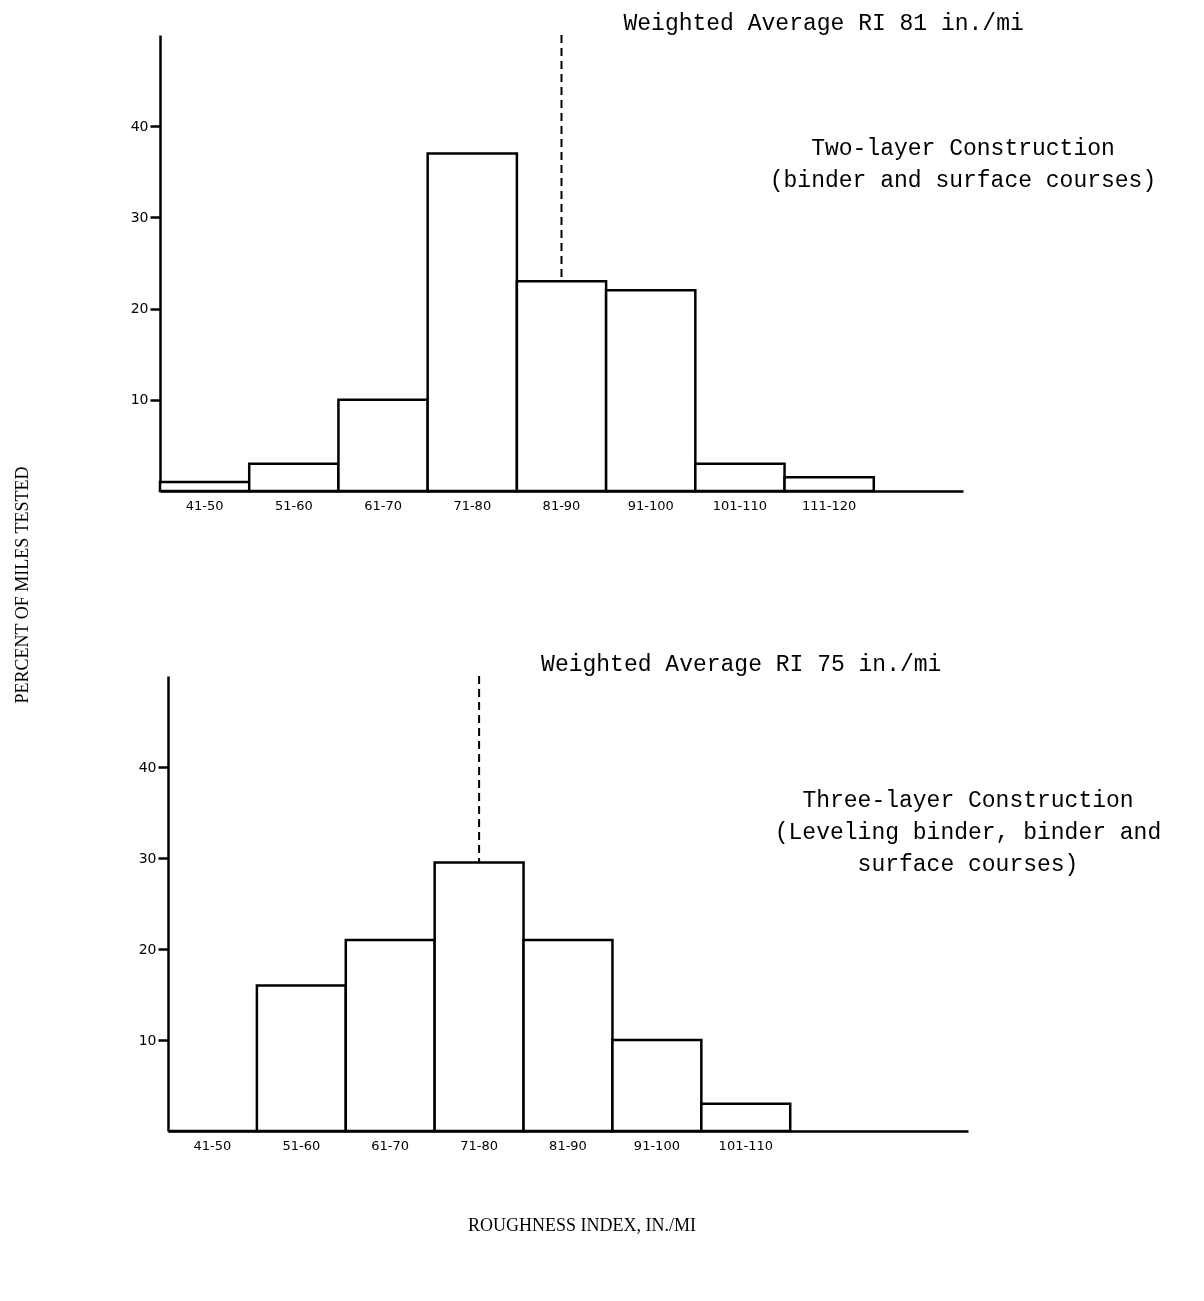  What do you see at coordinates (829, 505) in the screenshot?
I see `x-tick-label: 111-120` at bounding box center [829, 505].